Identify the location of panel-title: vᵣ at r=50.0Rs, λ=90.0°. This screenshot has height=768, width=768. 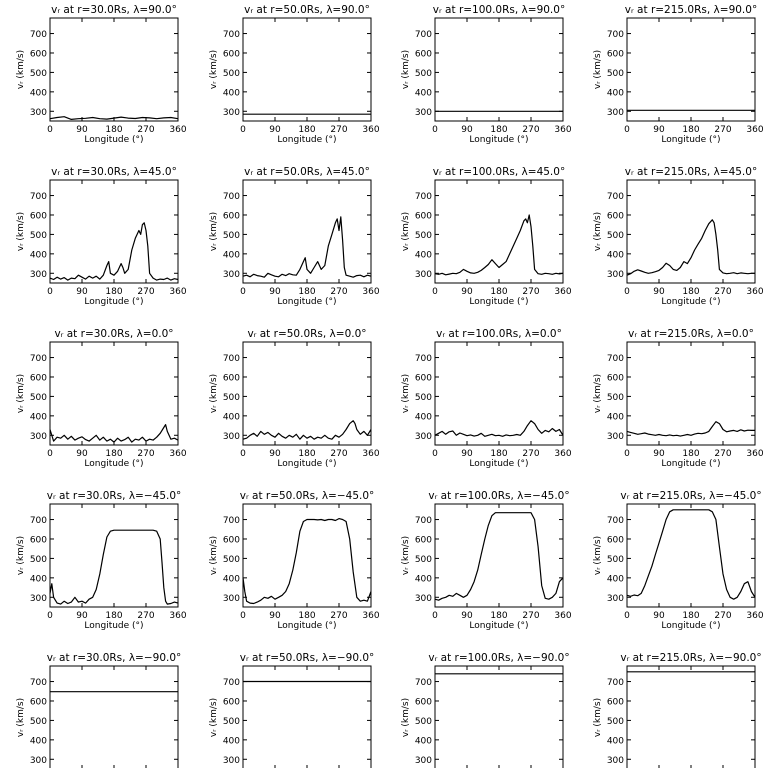
(307, 10).